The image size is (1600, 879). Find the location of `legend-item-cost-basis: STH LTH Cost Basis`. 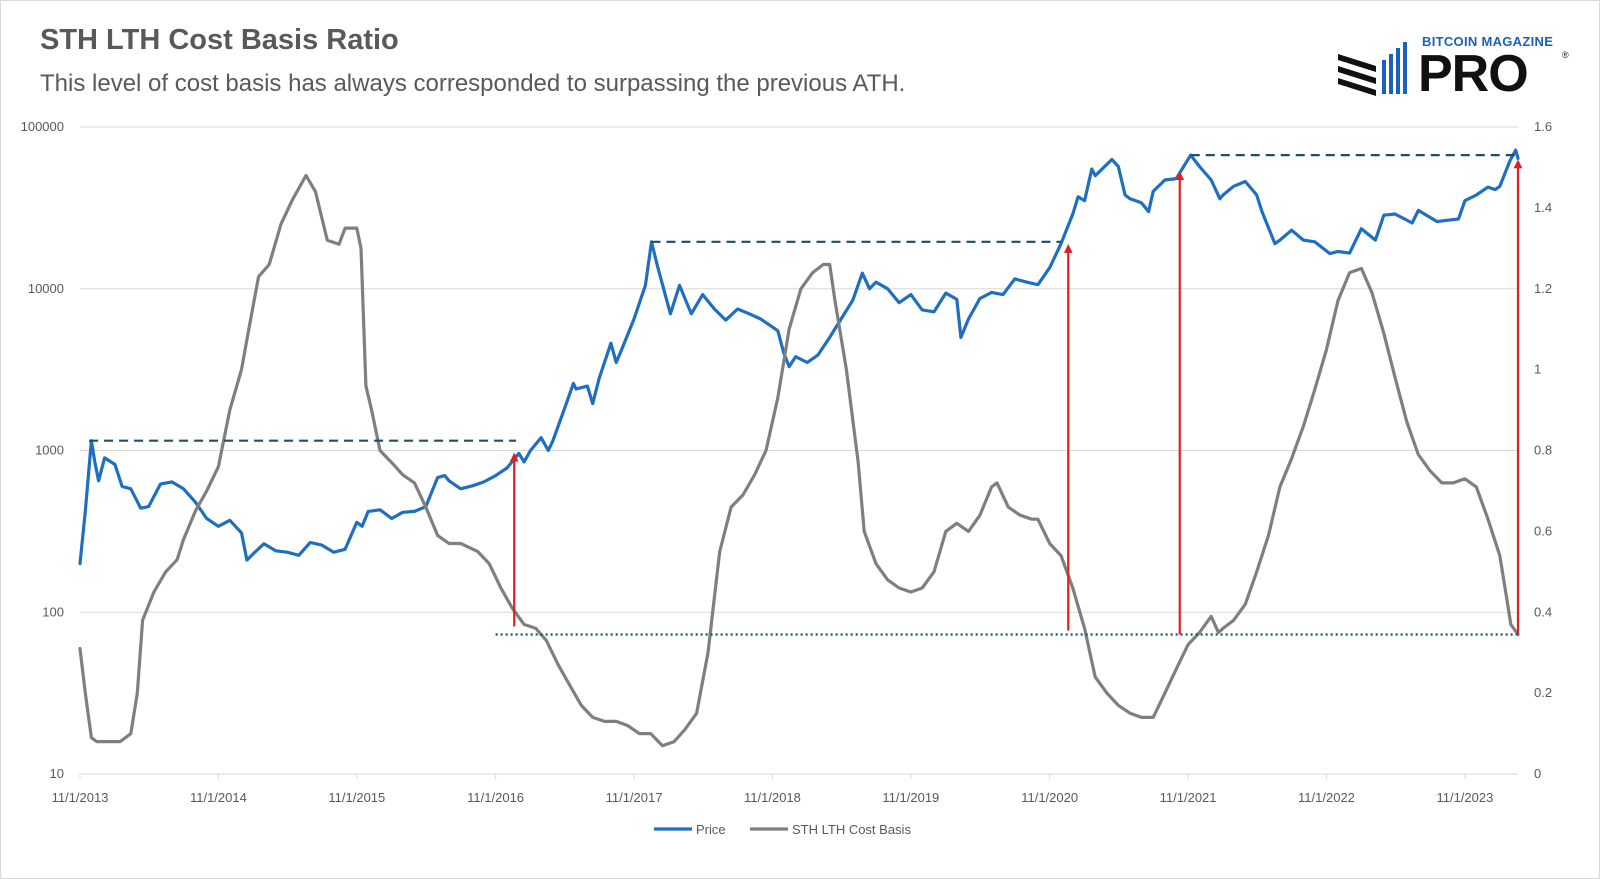

legend-item-cost-basis: STH LTH Cost Basis is located at coordinates (830, 829).